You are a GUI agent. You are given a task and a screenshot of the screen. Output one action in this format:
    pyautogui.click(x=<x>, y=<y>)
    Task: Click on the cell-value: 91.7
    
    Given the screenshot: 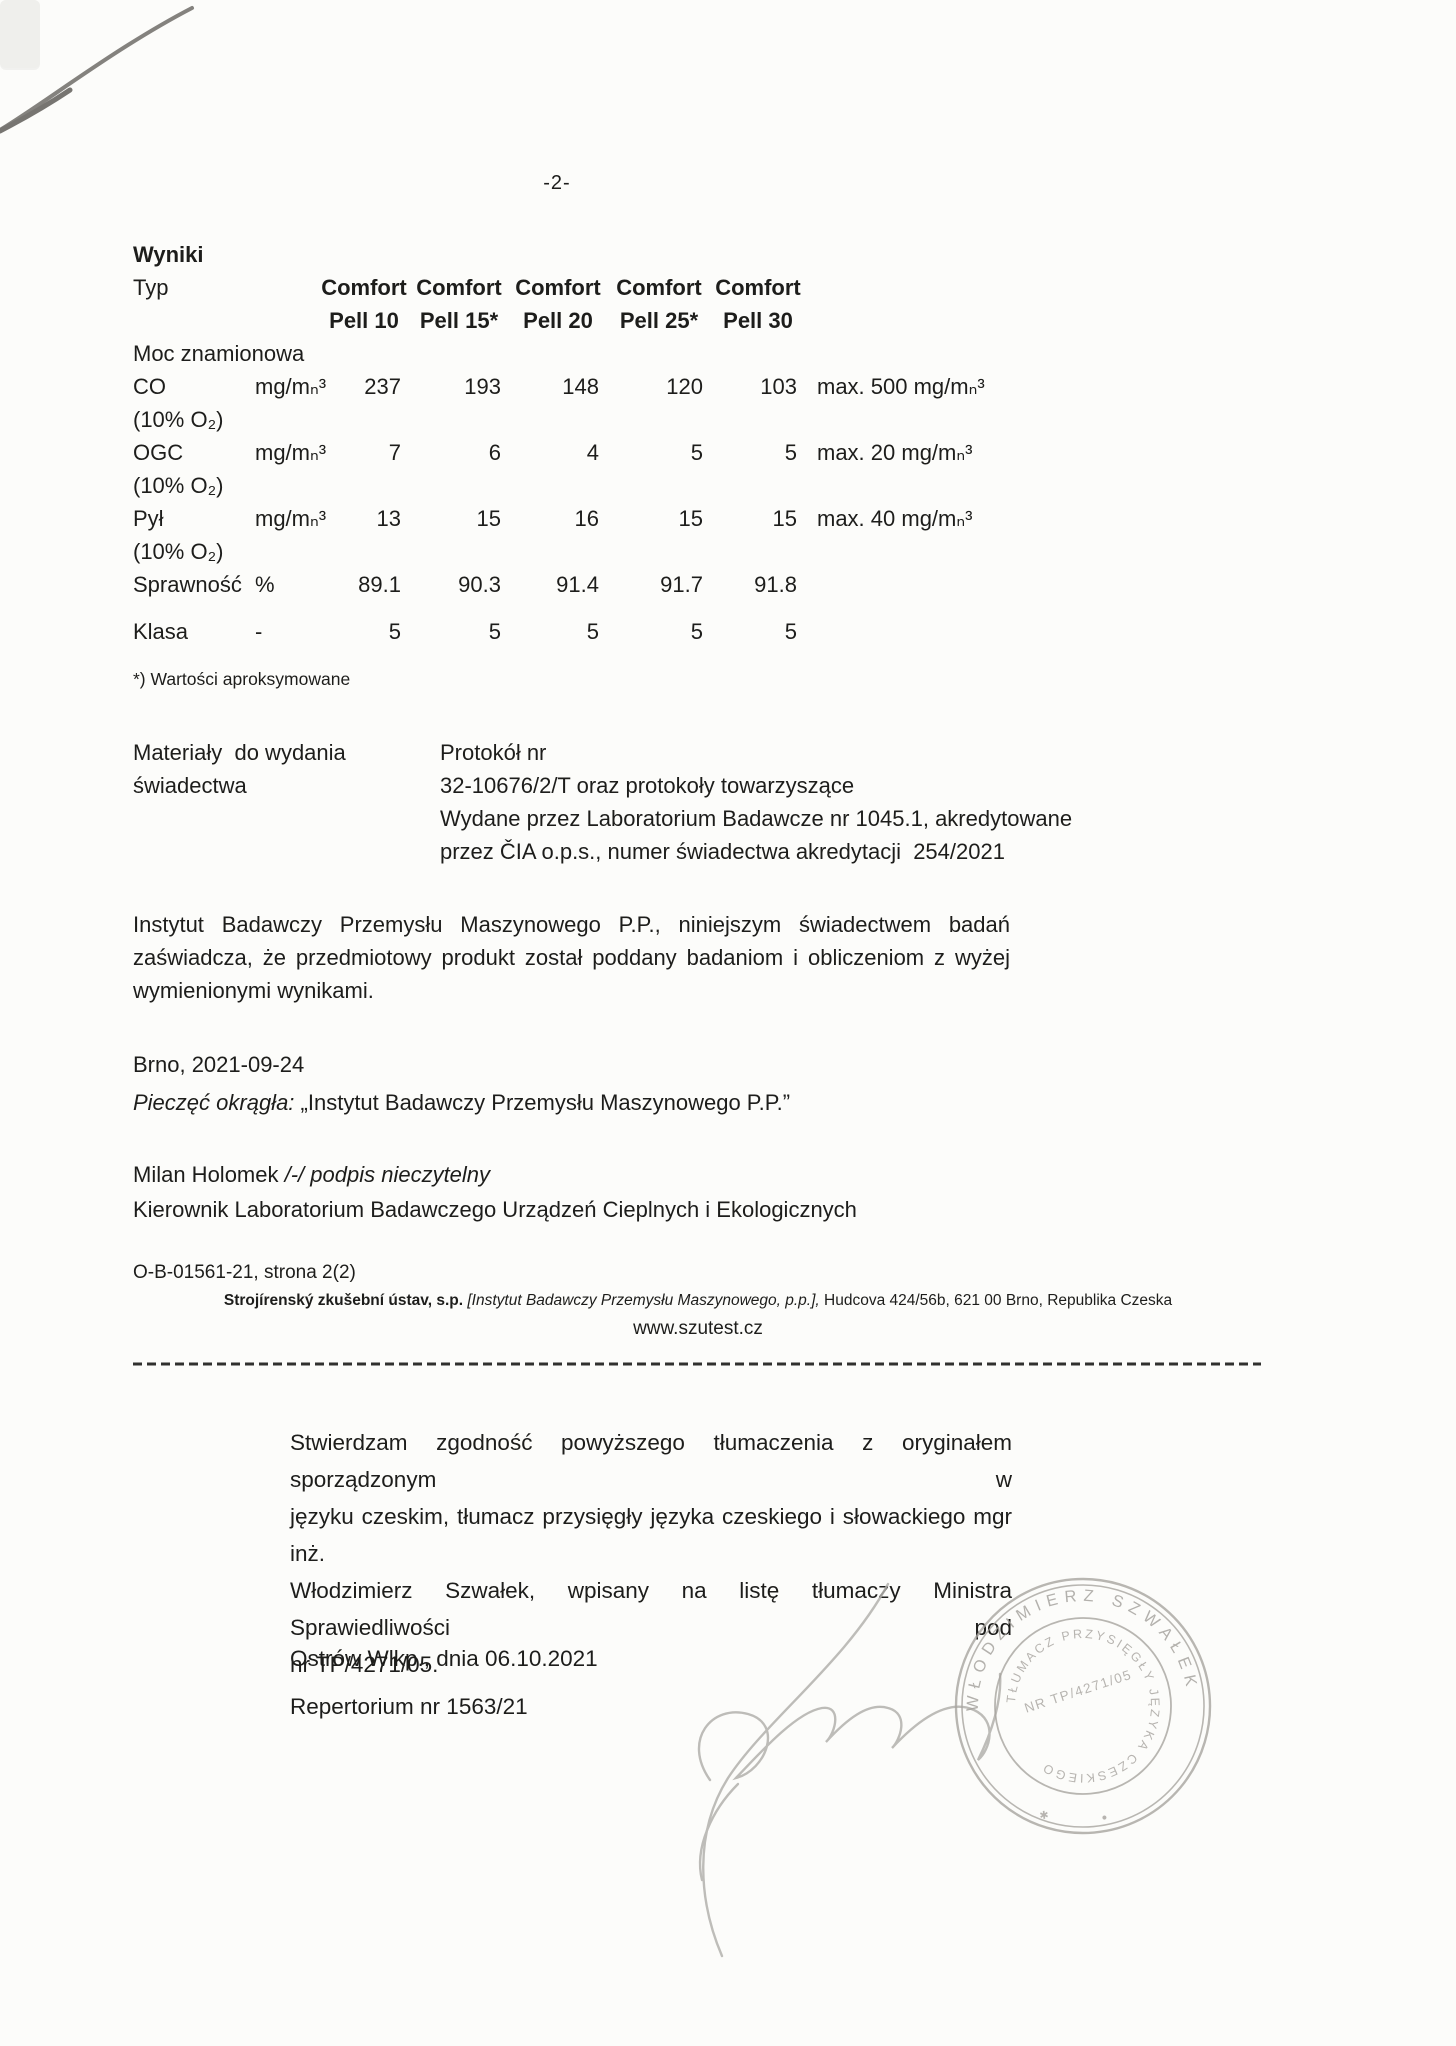 What is the action you would take?
    pyautogui.click(x=681, y=584)
    